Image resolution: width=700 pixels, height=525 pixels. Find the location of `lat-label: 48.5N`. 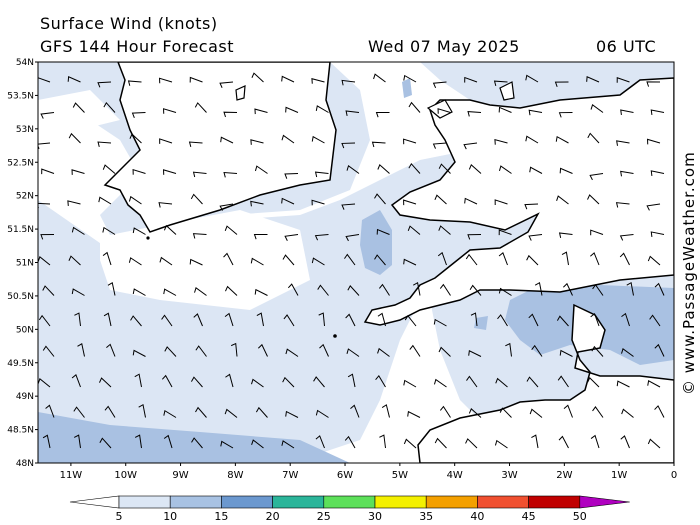

lat-label: 48.5N is located at coordinates (20, 431).